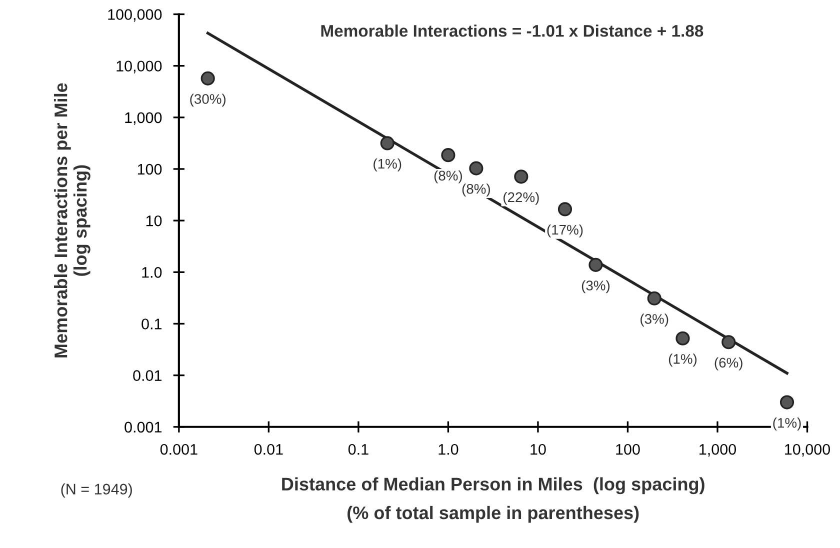 The height and width of the screenshot is (548, 840). What do you see at coordinates (565, 231) in the screenshot?
I see `annotation: (17%)` at bounding box center [565, 231].